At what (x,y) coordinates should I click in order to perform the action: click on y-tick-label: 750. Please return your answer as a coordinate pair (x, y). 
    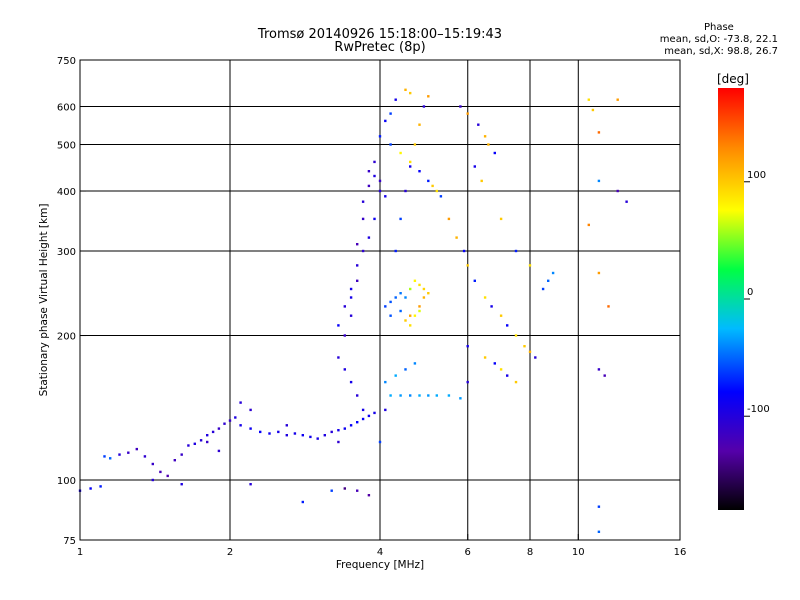
    Looking at the image, I should click on (66, 61).